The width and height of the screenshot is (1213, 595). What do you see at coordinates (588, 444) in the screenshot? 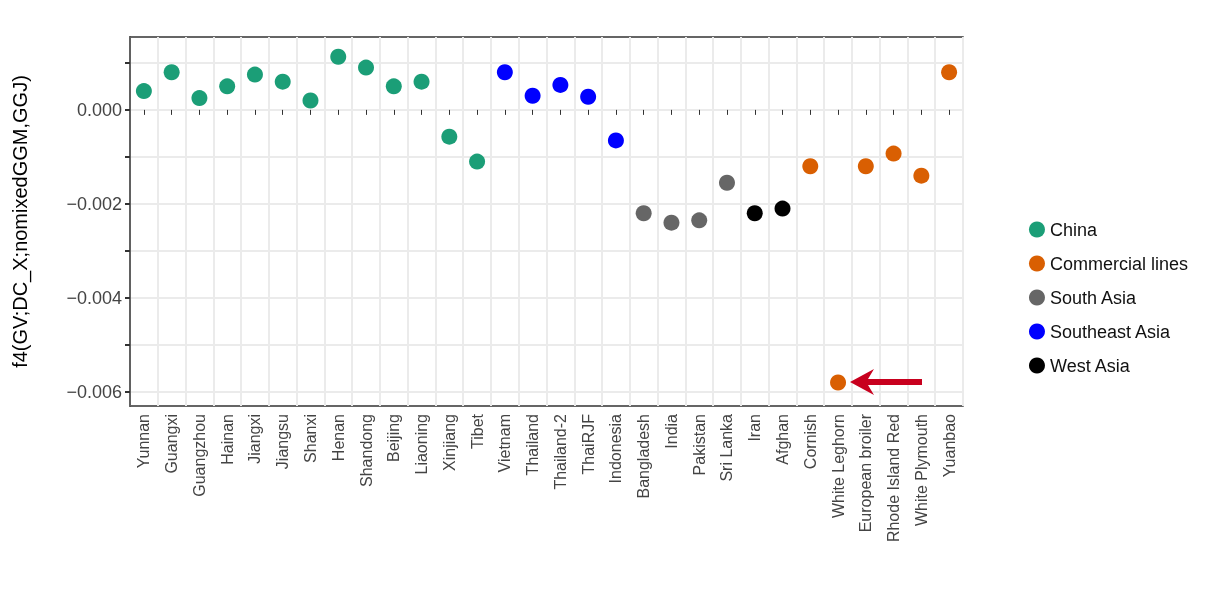
I see `x-tick-label: ThaiRJF` at bounding box center [588, 444].